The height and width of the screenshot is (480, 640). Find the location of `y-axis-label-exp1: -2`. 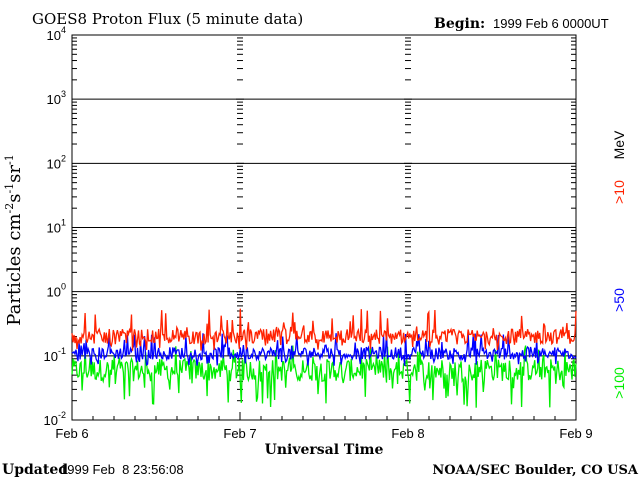

y-axis-label-exp1: -2 is located at coordinates (9, 208).